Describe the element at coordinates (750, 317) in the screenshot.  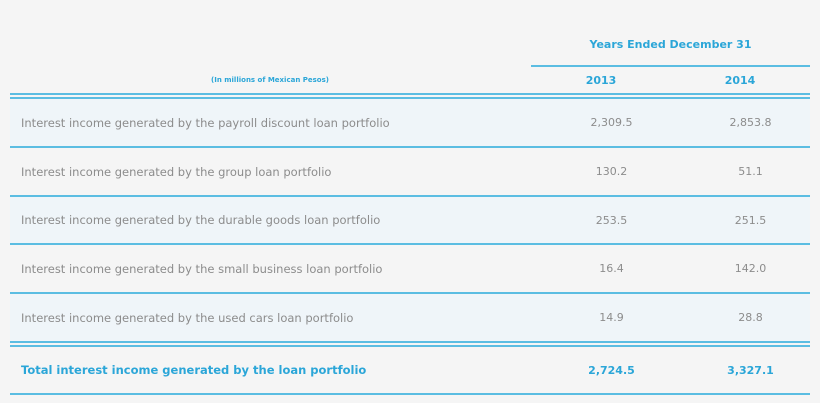
I see `row-value-2014: 28.8` at that location.